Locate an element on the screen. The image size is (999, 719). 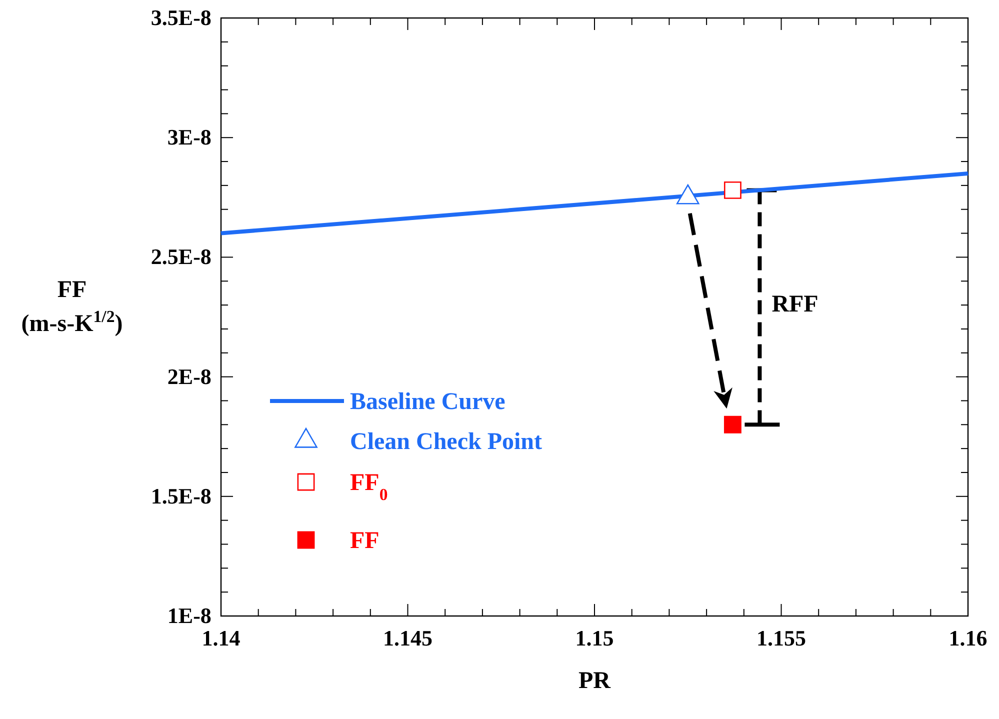
y-tick-label: 1.5E-8 is located at coordinates (181, 495).